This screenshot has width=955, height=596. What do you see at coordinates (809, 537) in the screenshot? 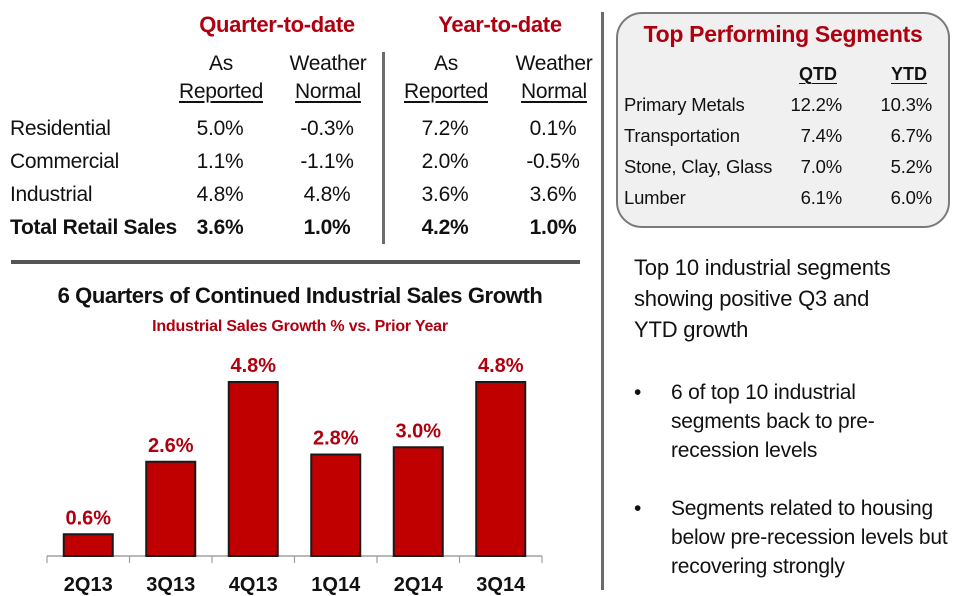
I see `bullet-line: below pre-recession levels but` at bounding box center [809, 537].